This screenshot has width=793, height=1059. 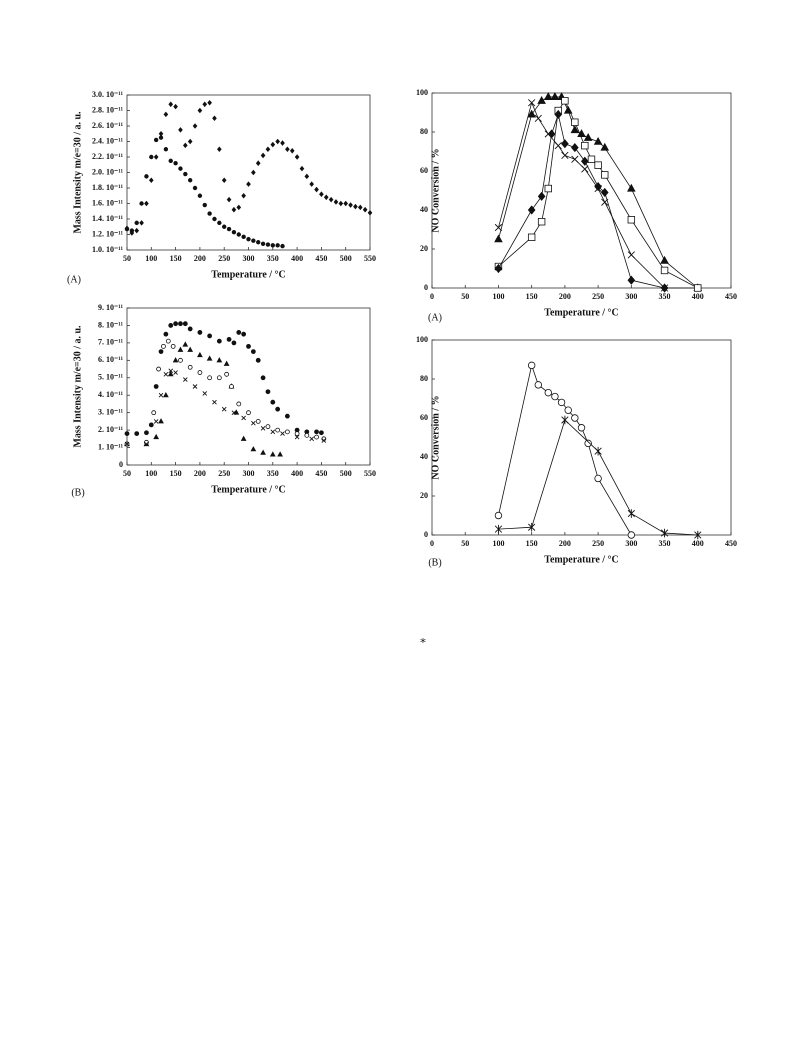 I want to click on y-tick-label: 2. 10⁻¹¹, so click(x=111, y=429).